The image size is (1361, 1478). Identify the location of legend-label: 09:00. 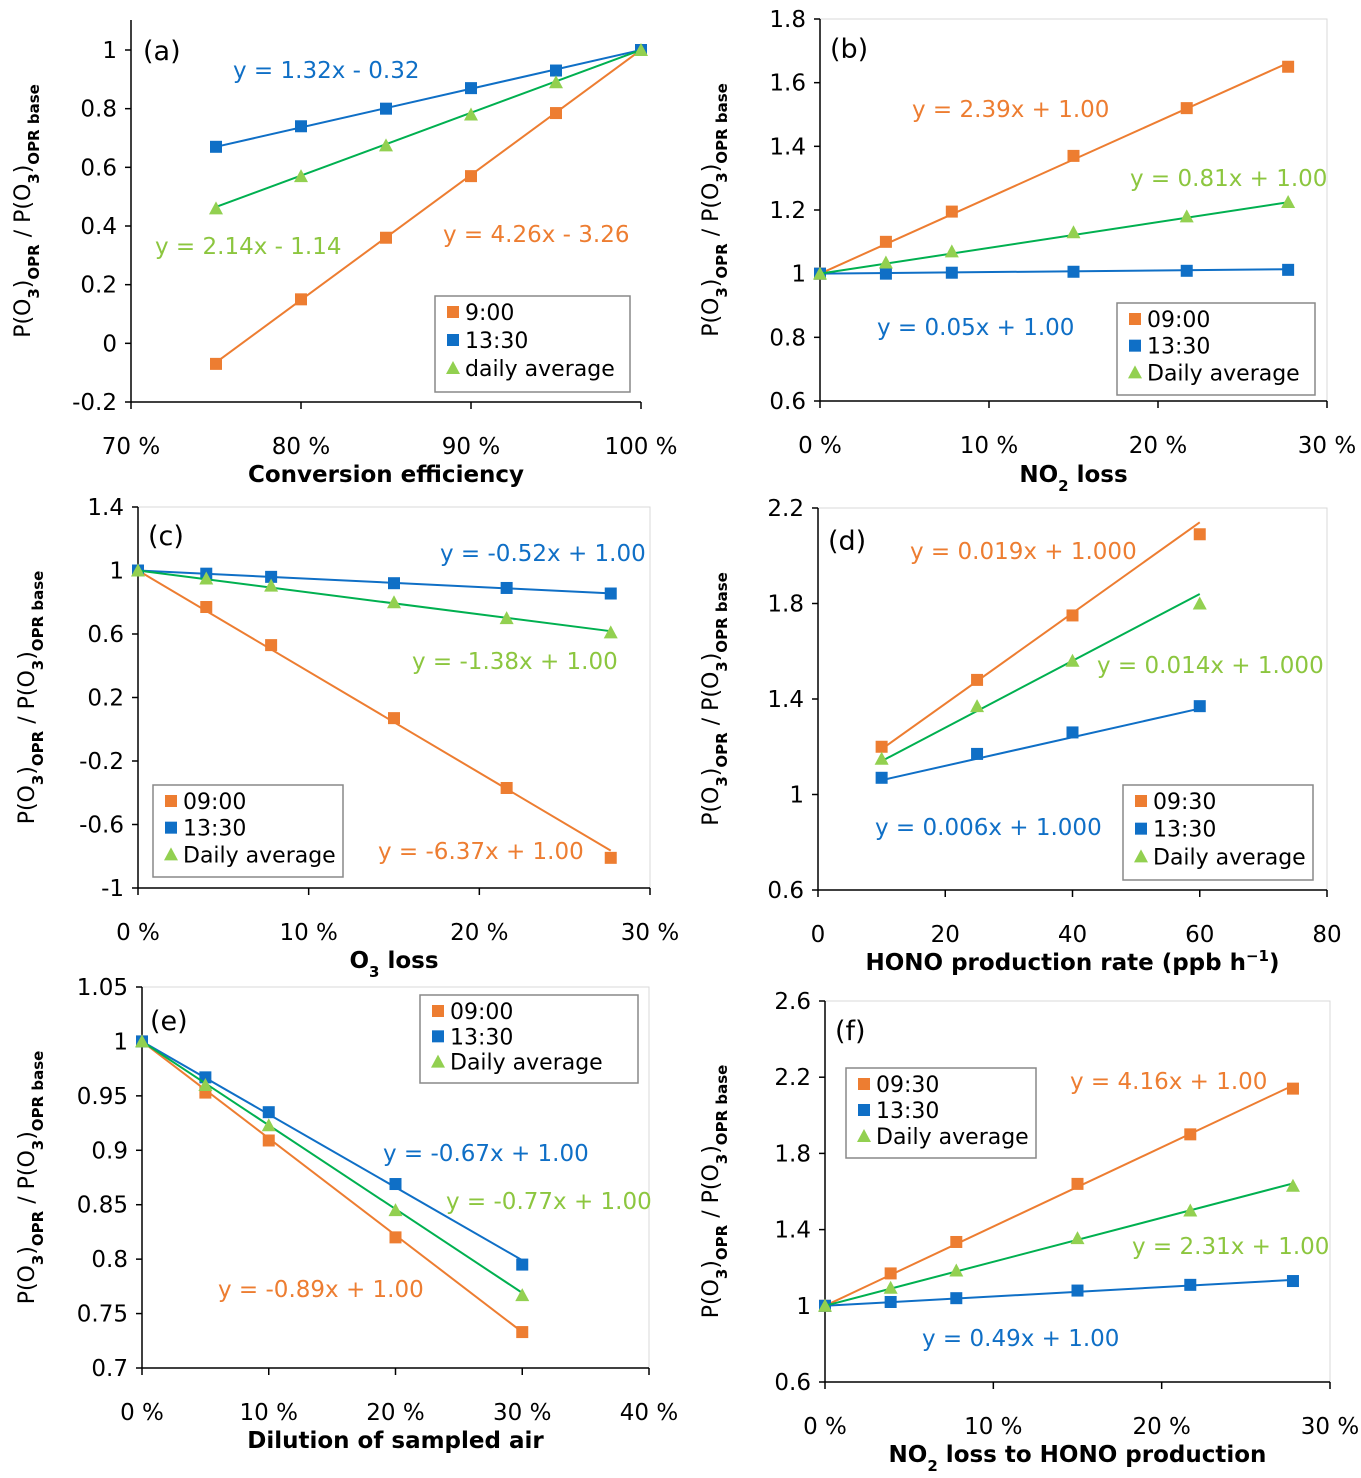
(1178, 320).